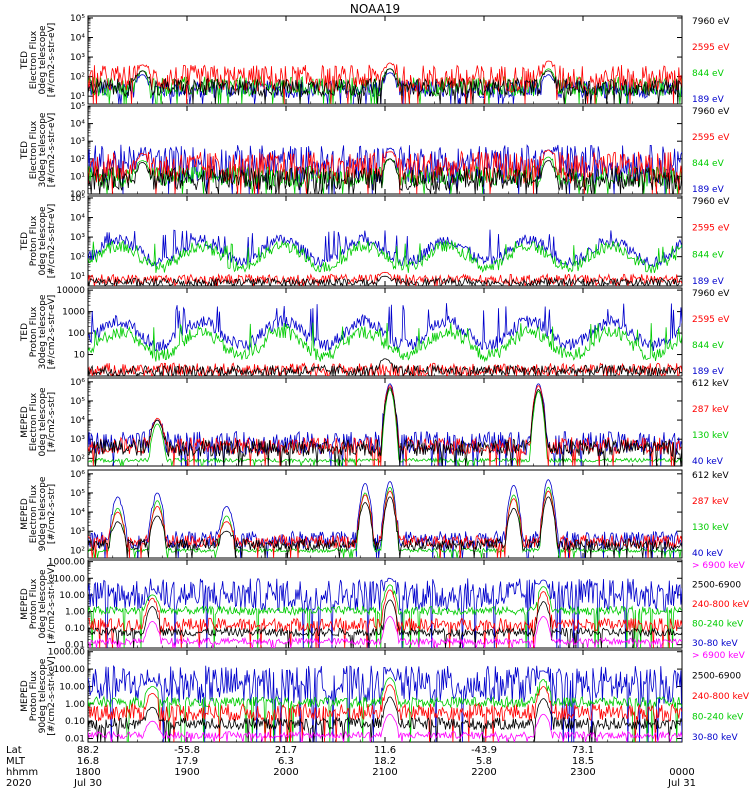 This screenshot has height=800, width=750. Describe the element at coordinates (681, 772) in the screenshot. I see `time-axis-cell: 0000` at that location.